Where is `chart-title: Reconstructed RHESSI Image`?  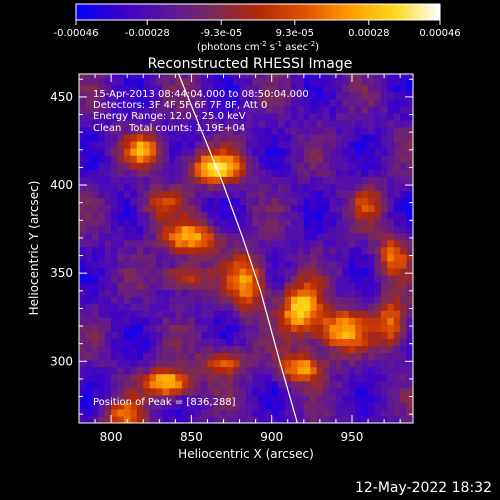
chart-title: Reconstructed RHESSI Image is located at coordinates (250, 64).